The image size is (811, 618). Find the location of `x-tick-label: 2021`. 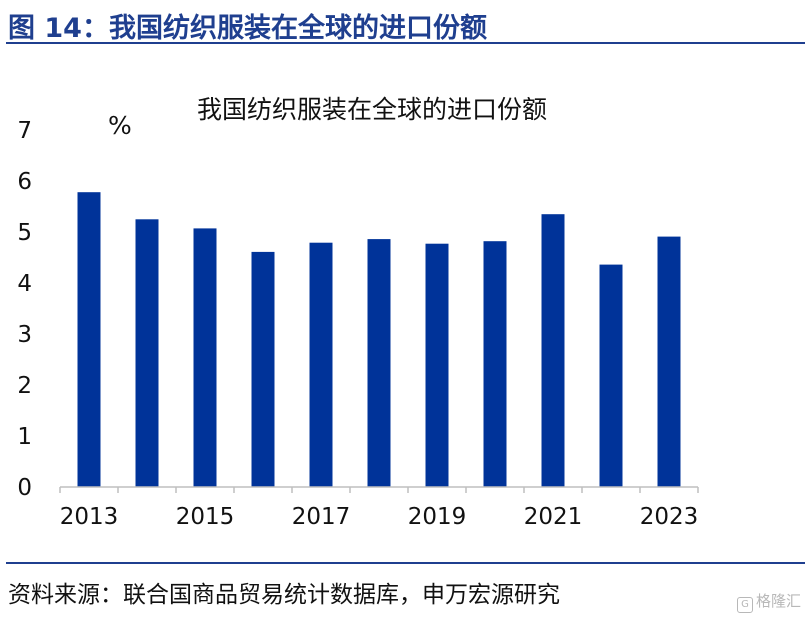

x-tick-label: 2021 is located at coordinates (553, 517).